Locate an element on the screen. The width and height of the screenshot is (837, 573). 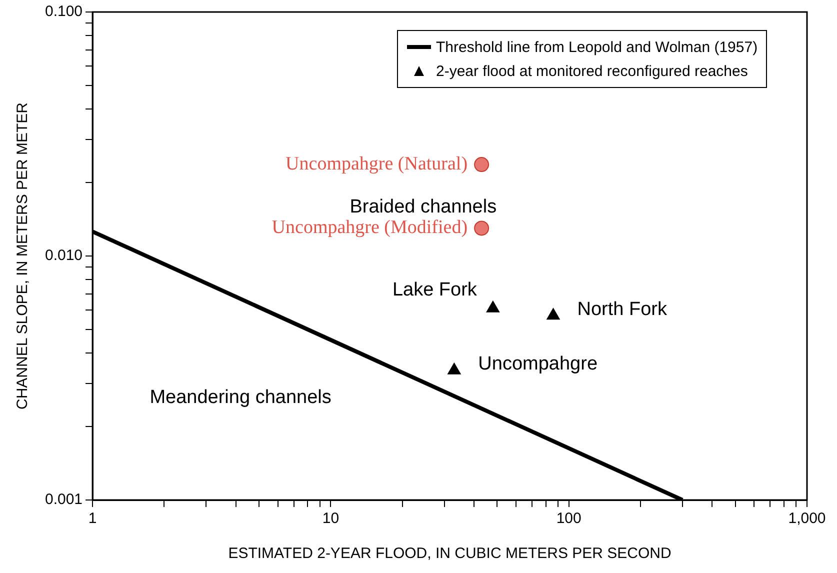
x-tick-label: 1 is located at coordinates (92, 519).